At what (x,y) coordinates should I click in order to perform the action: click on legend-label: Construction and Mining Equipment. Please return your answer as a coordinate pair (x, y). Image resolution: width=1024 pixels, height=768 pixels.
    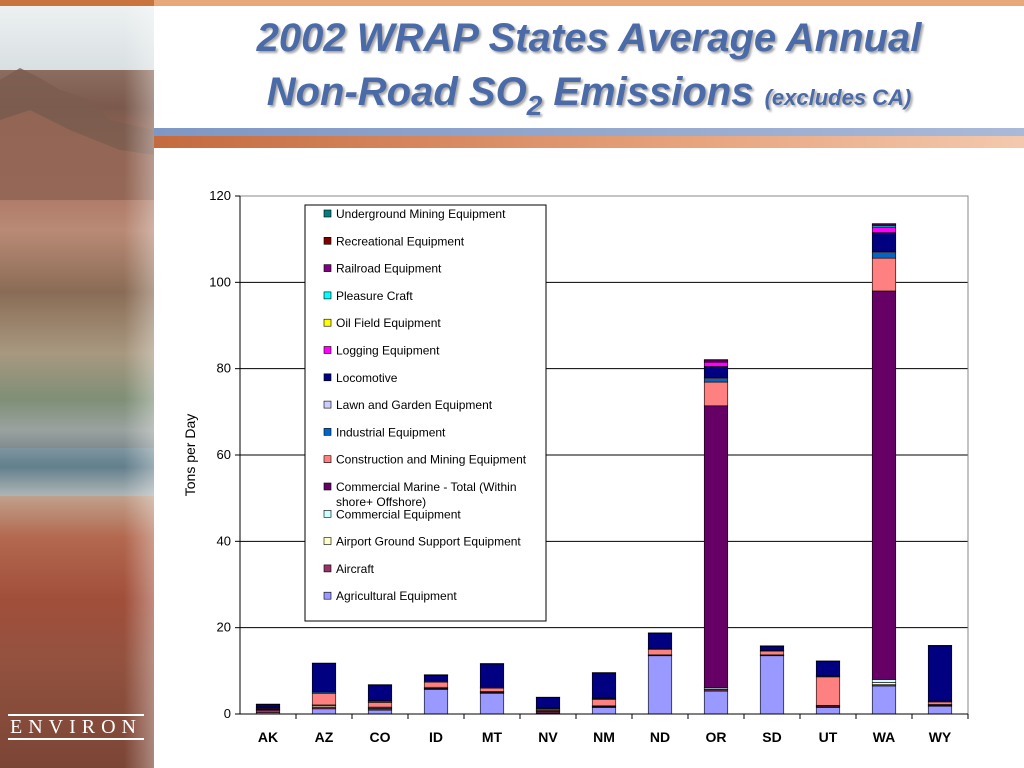
    Looking at the image, I should click on (431, 460).